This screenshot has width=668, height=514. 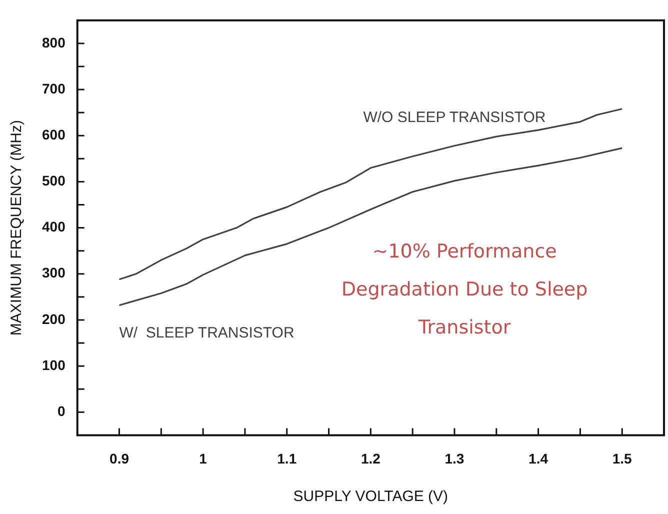 I want to click on x-tick-label: 1.3, so click(x=454, y=458).